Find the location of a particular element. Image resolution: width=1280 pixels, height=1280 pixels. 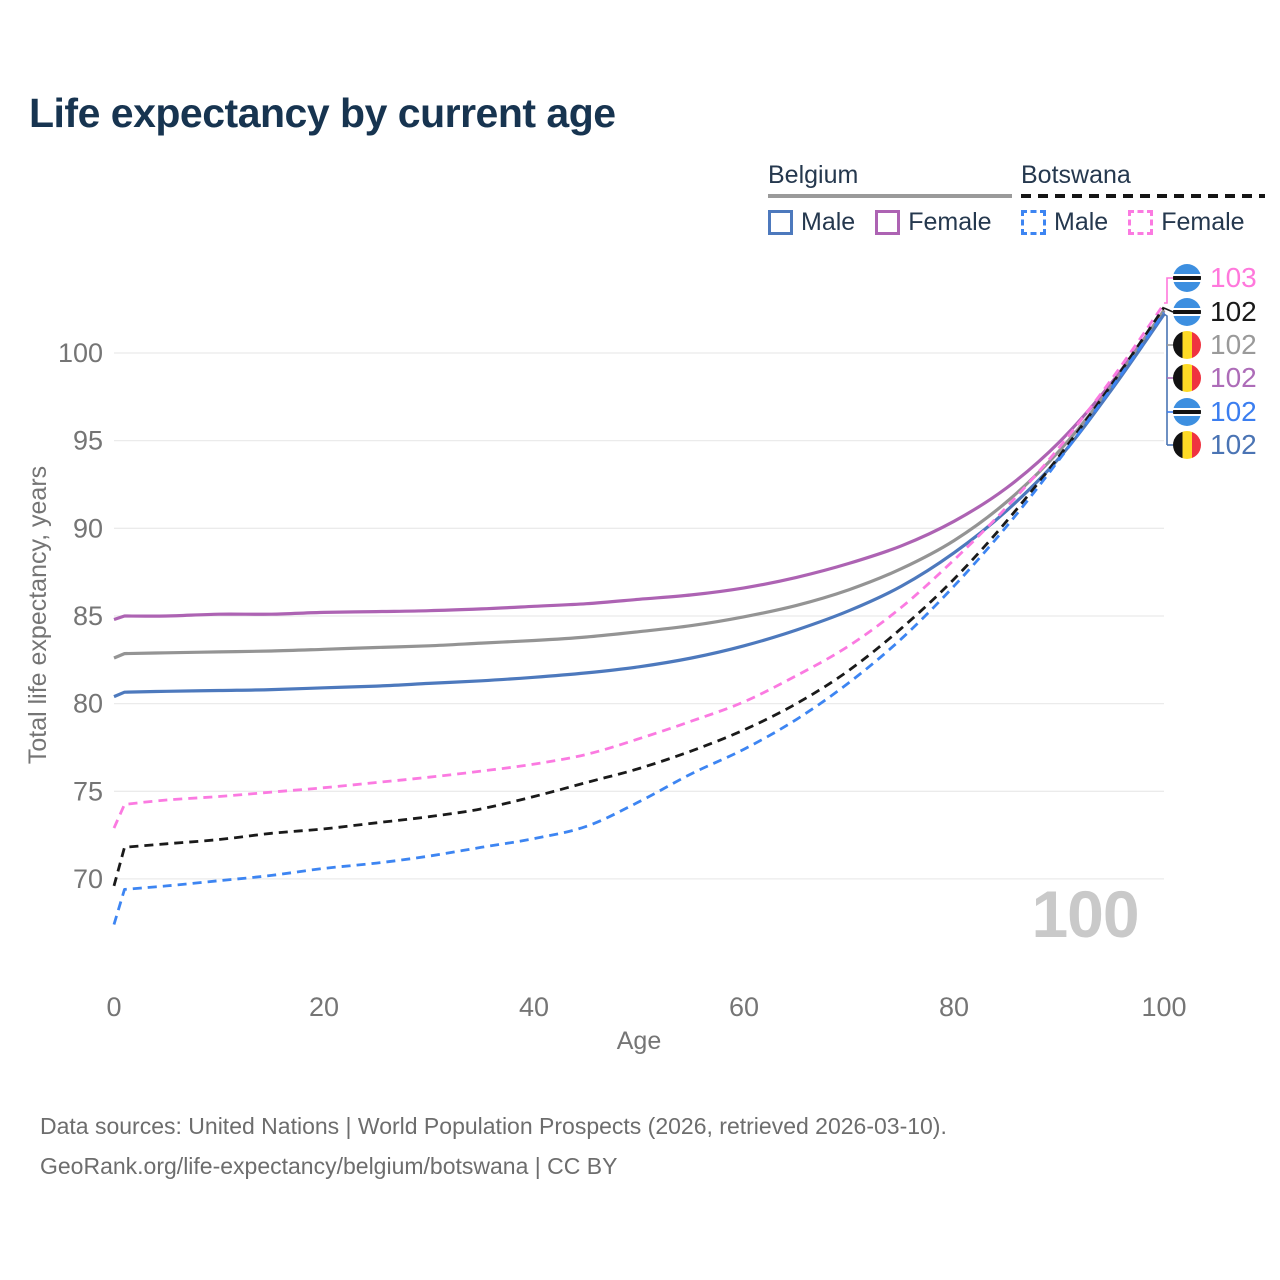

legend-item-botswana-male: Male is located at coordinates (1064, 222).